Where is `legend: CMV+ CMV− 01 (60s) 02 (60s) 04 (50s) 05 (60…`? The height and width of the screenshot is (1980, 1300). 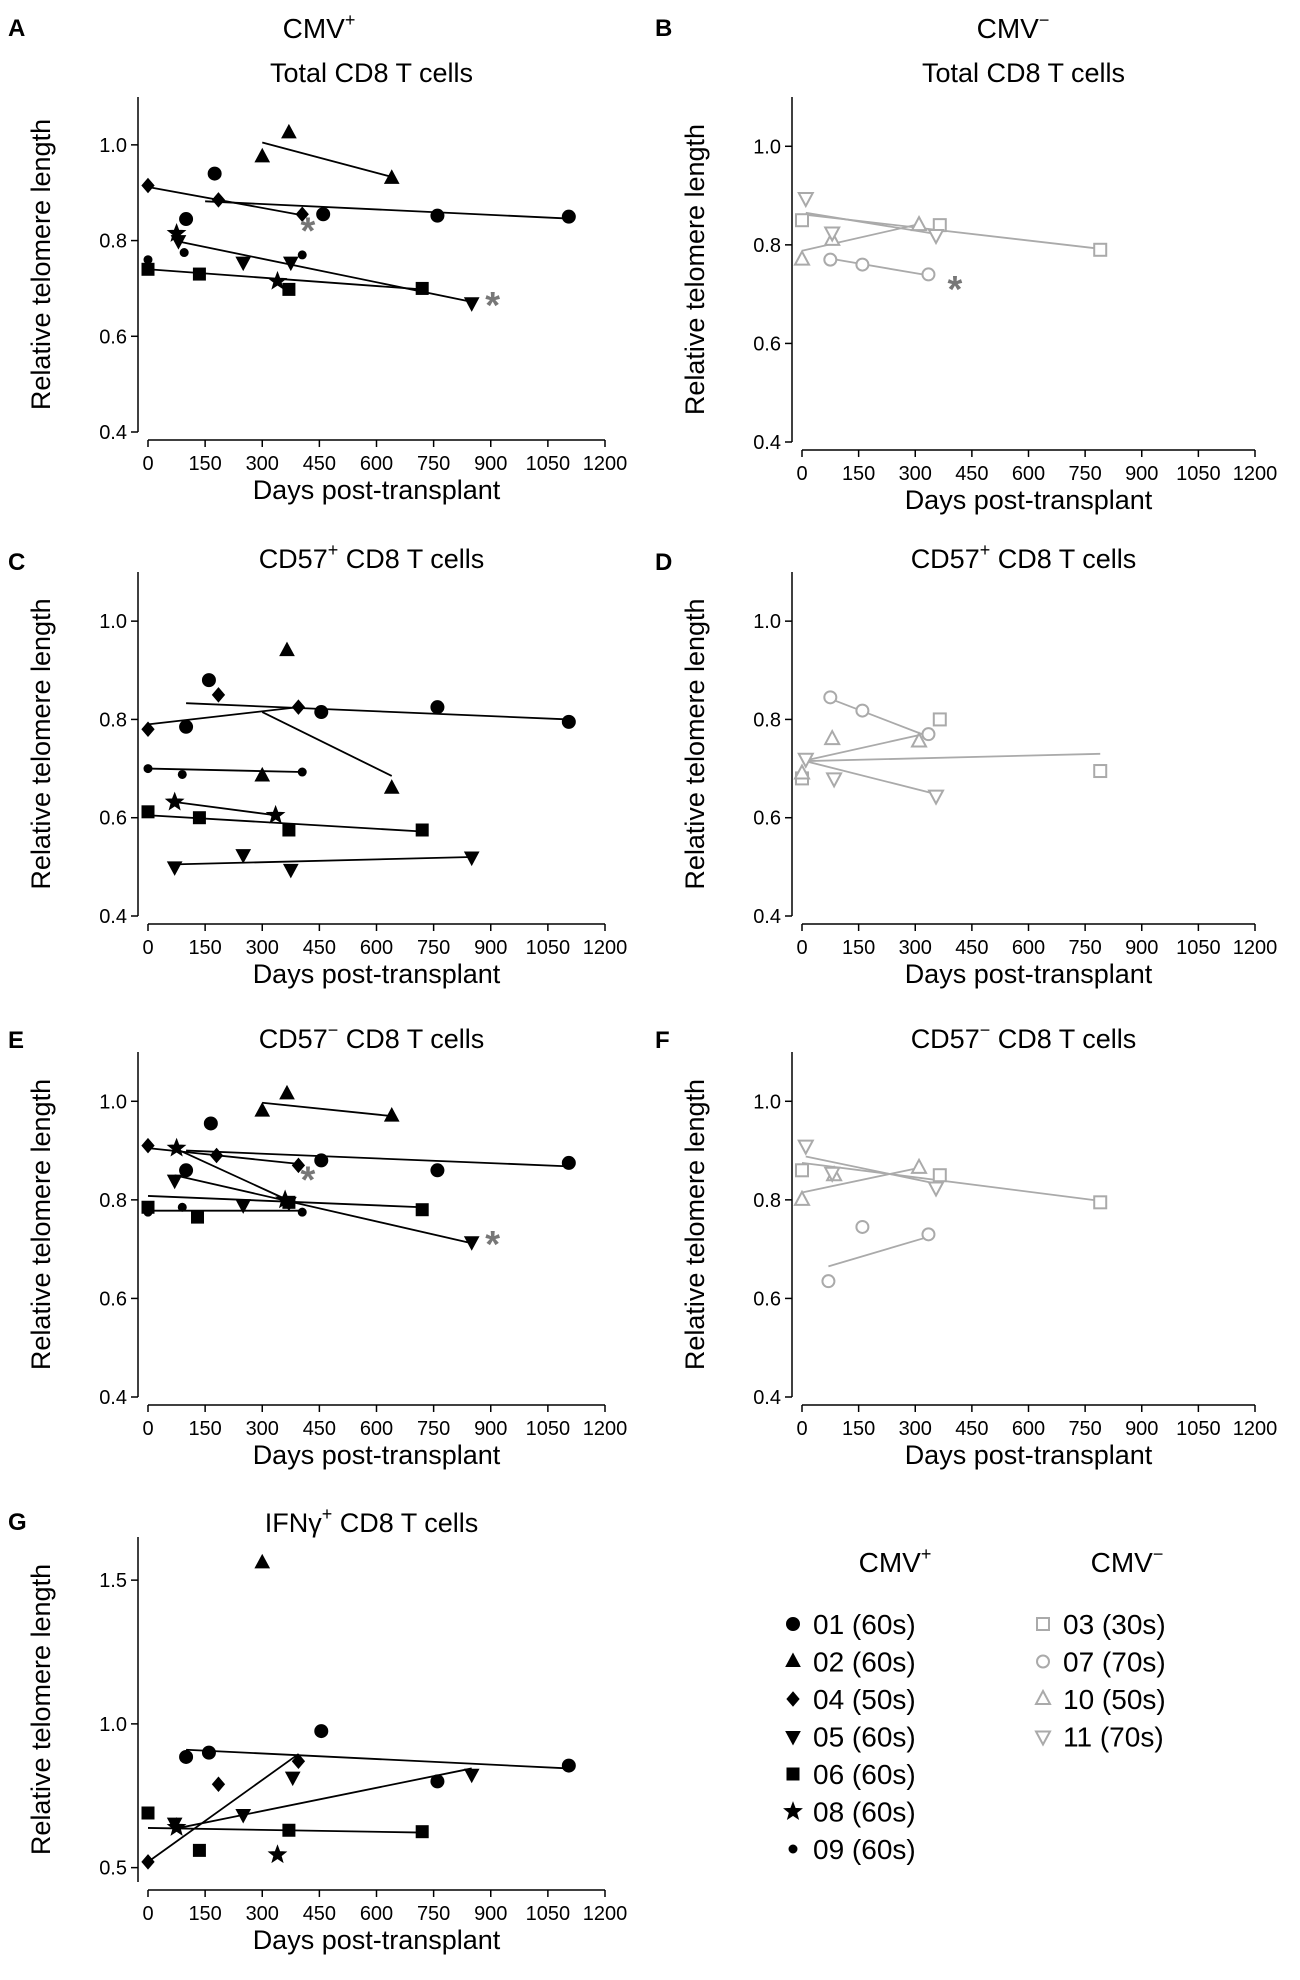 legend: CMV+ CMV− 01 (60s) 02 (60s) 04 (50s) 05 (60… is located at coordinates (974, 1704).